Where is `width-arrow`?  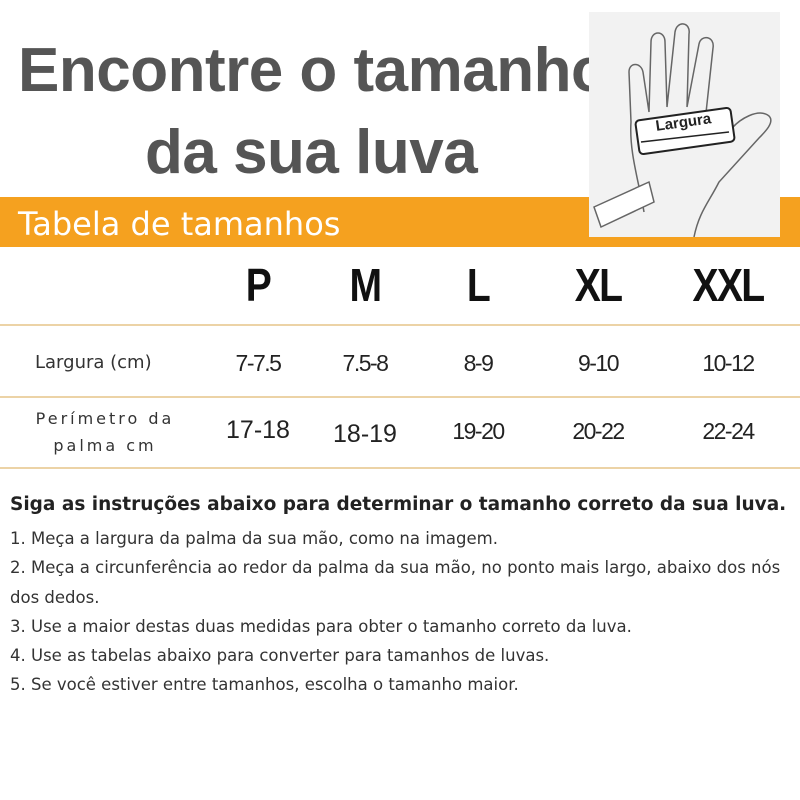
width-arrow is located at coordinates (685, 137).